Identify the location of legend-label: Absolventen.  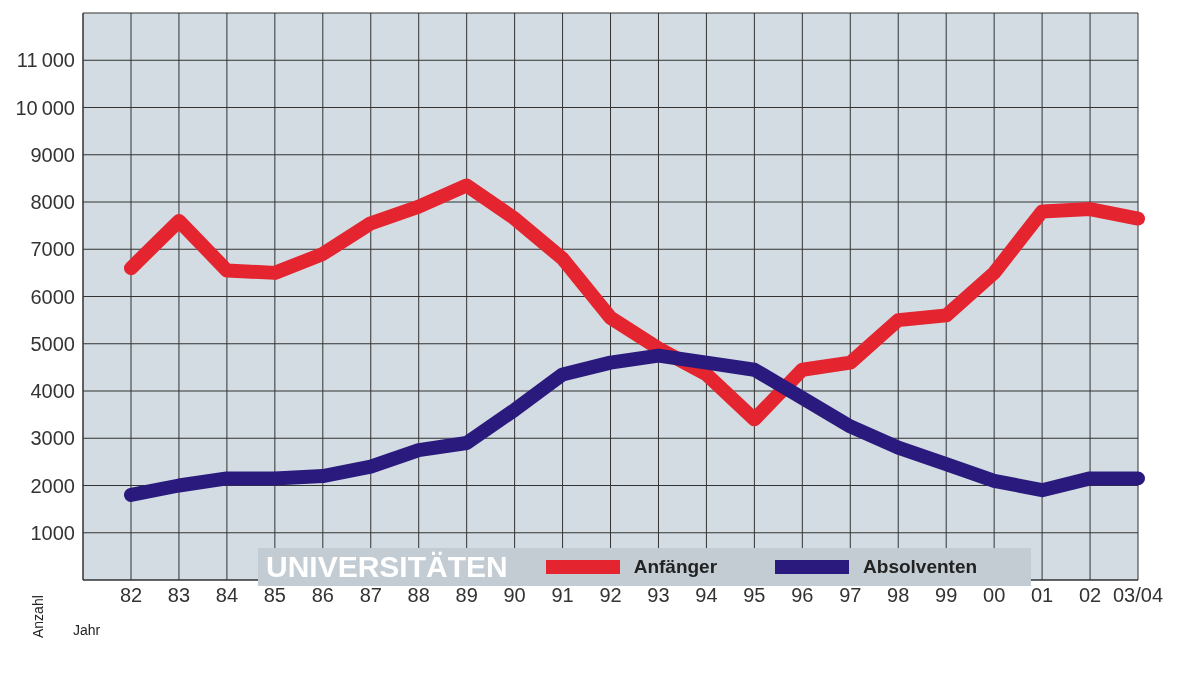
(920, 567).